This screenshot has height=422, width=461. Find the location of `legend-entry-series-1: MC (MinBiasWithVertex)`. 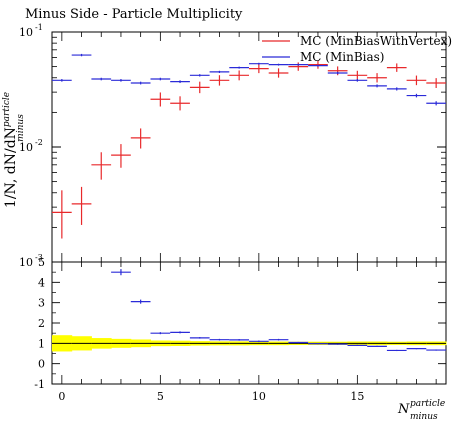

legend-entry-series-1: MC (MinBiasWithVertex) is located at coordinates (357, 41).